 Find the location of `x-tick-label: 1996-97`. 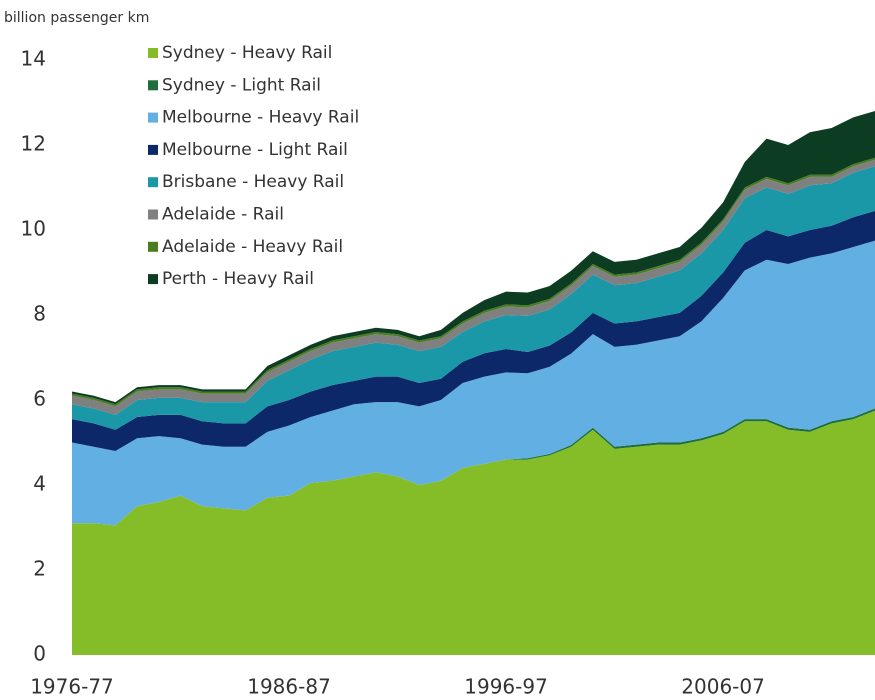

x-tick-label: 1996-97 is located at coordinates (506, 687).